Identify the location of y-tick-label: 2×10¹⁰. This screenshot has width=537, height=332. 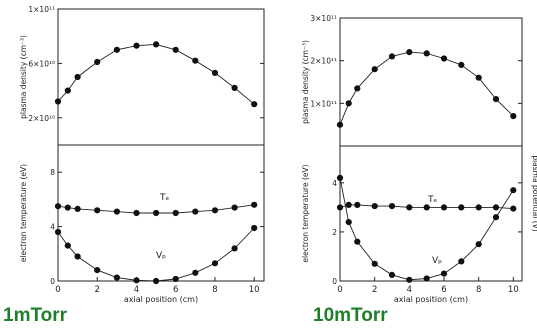
(41, 118).